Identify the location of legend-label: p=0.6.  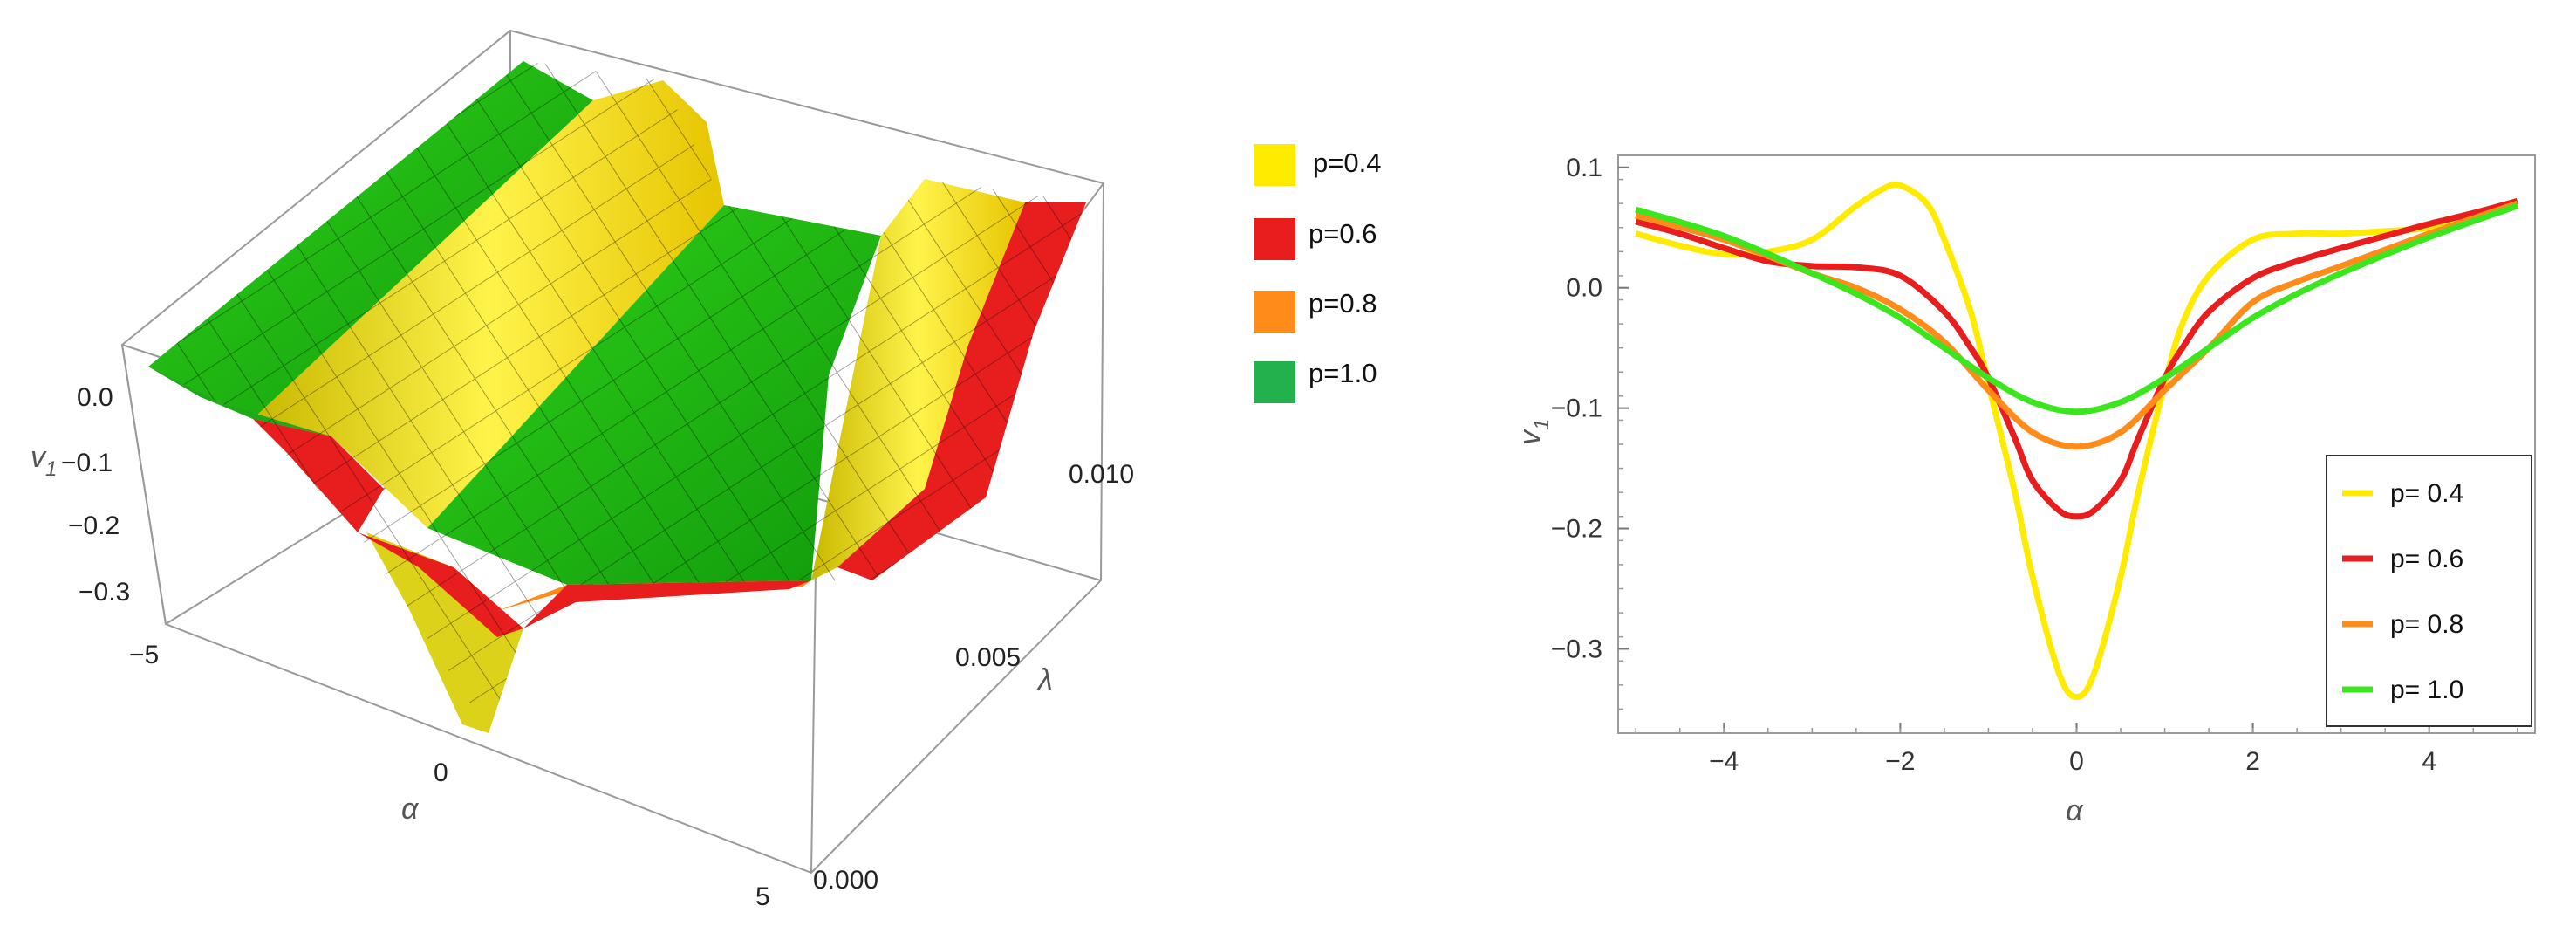
(1342, 233).